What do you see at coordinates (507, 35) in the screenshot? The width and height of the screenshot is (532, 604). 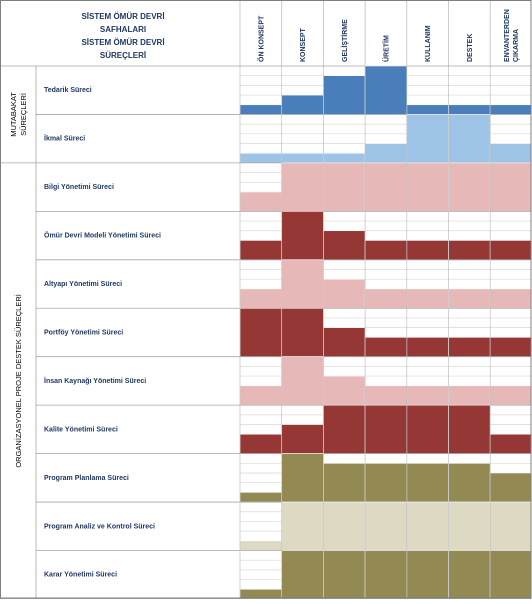 I see `phase-label-line: ENVANTERDEN` at bounding box center [507, 35].